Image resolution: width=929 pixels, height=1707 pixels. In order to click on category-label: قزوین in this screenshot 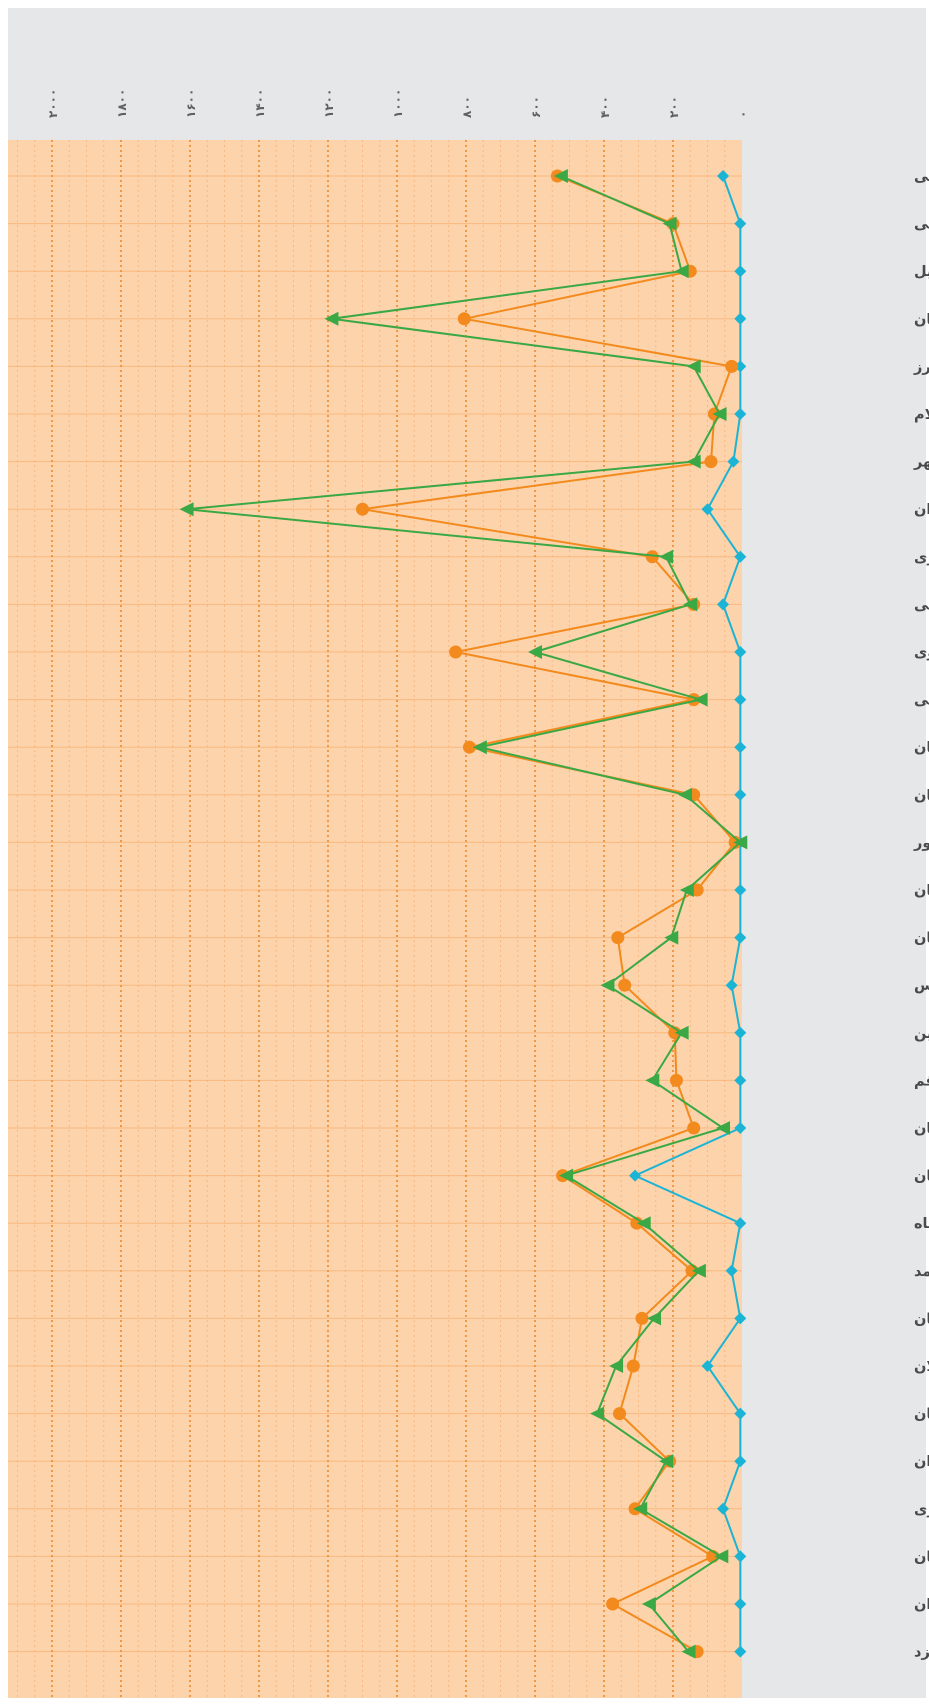, I will do `click(921, 1034)`.